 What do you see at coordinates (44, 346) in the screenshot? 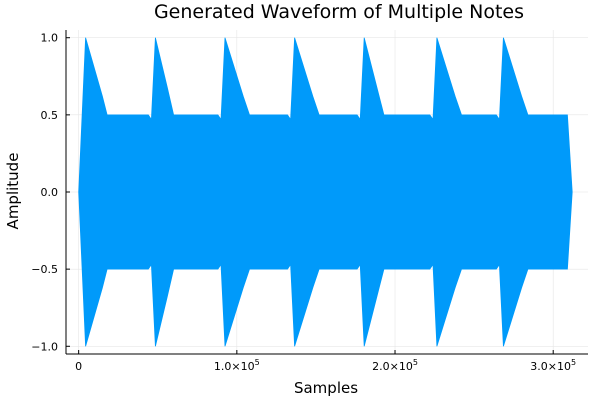
I see `y-tick-label-0: −1.0` at bounding box center [44, 346].